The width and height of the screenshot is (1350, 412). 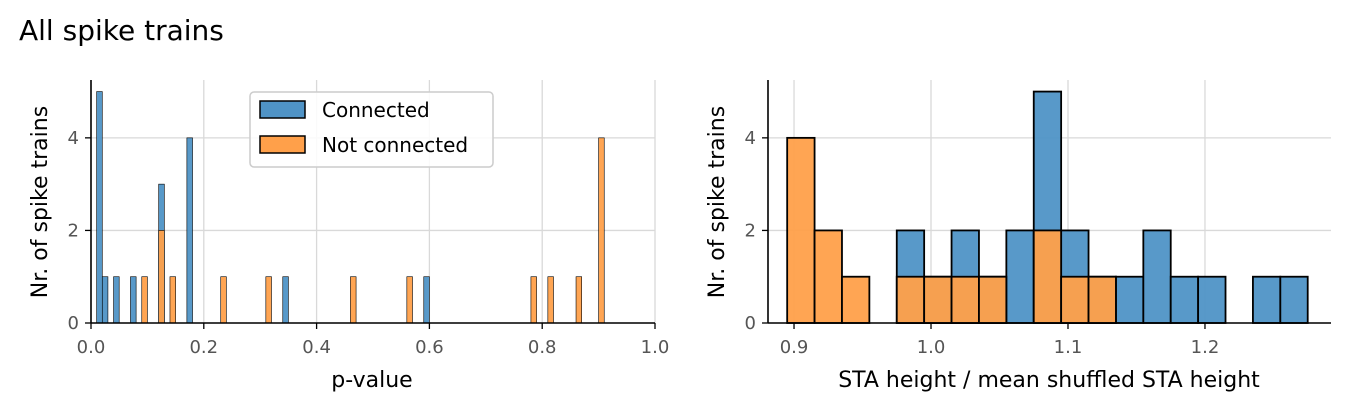 I want to click on left-x-tick-label: 0.6, so click(x=429, y=347).